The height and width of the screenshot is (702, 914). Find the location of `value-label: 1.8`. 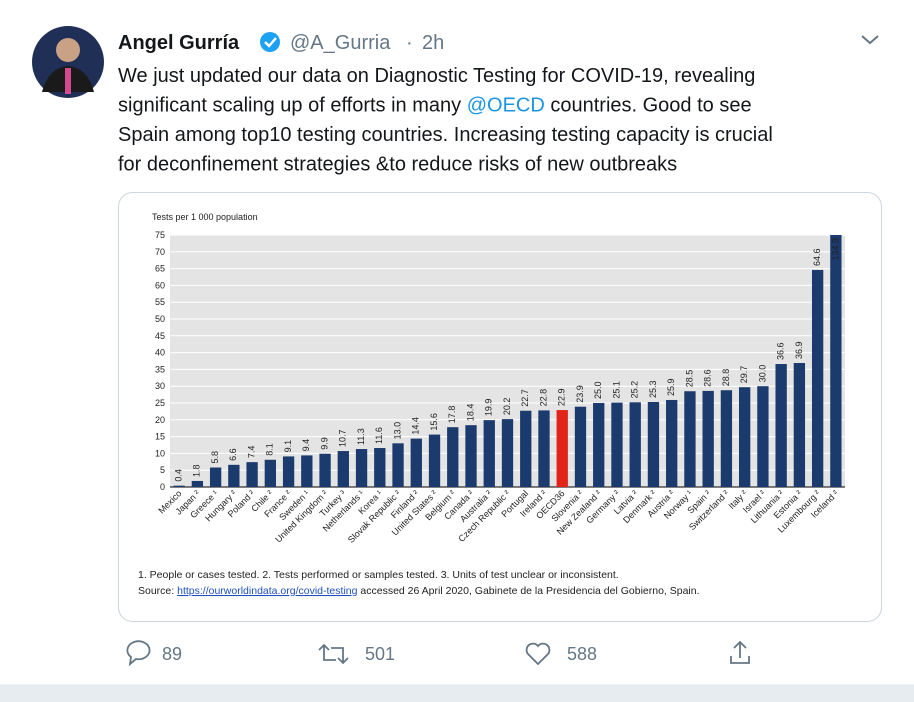

value-label: 1.8 is located at coordinates (197, 470).